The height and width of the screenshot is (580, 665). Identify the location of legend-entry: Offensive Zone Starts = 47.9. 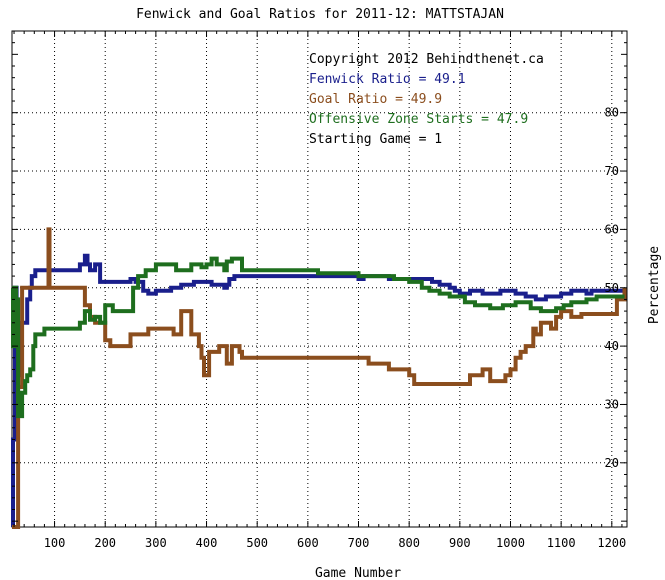
(418, 119).